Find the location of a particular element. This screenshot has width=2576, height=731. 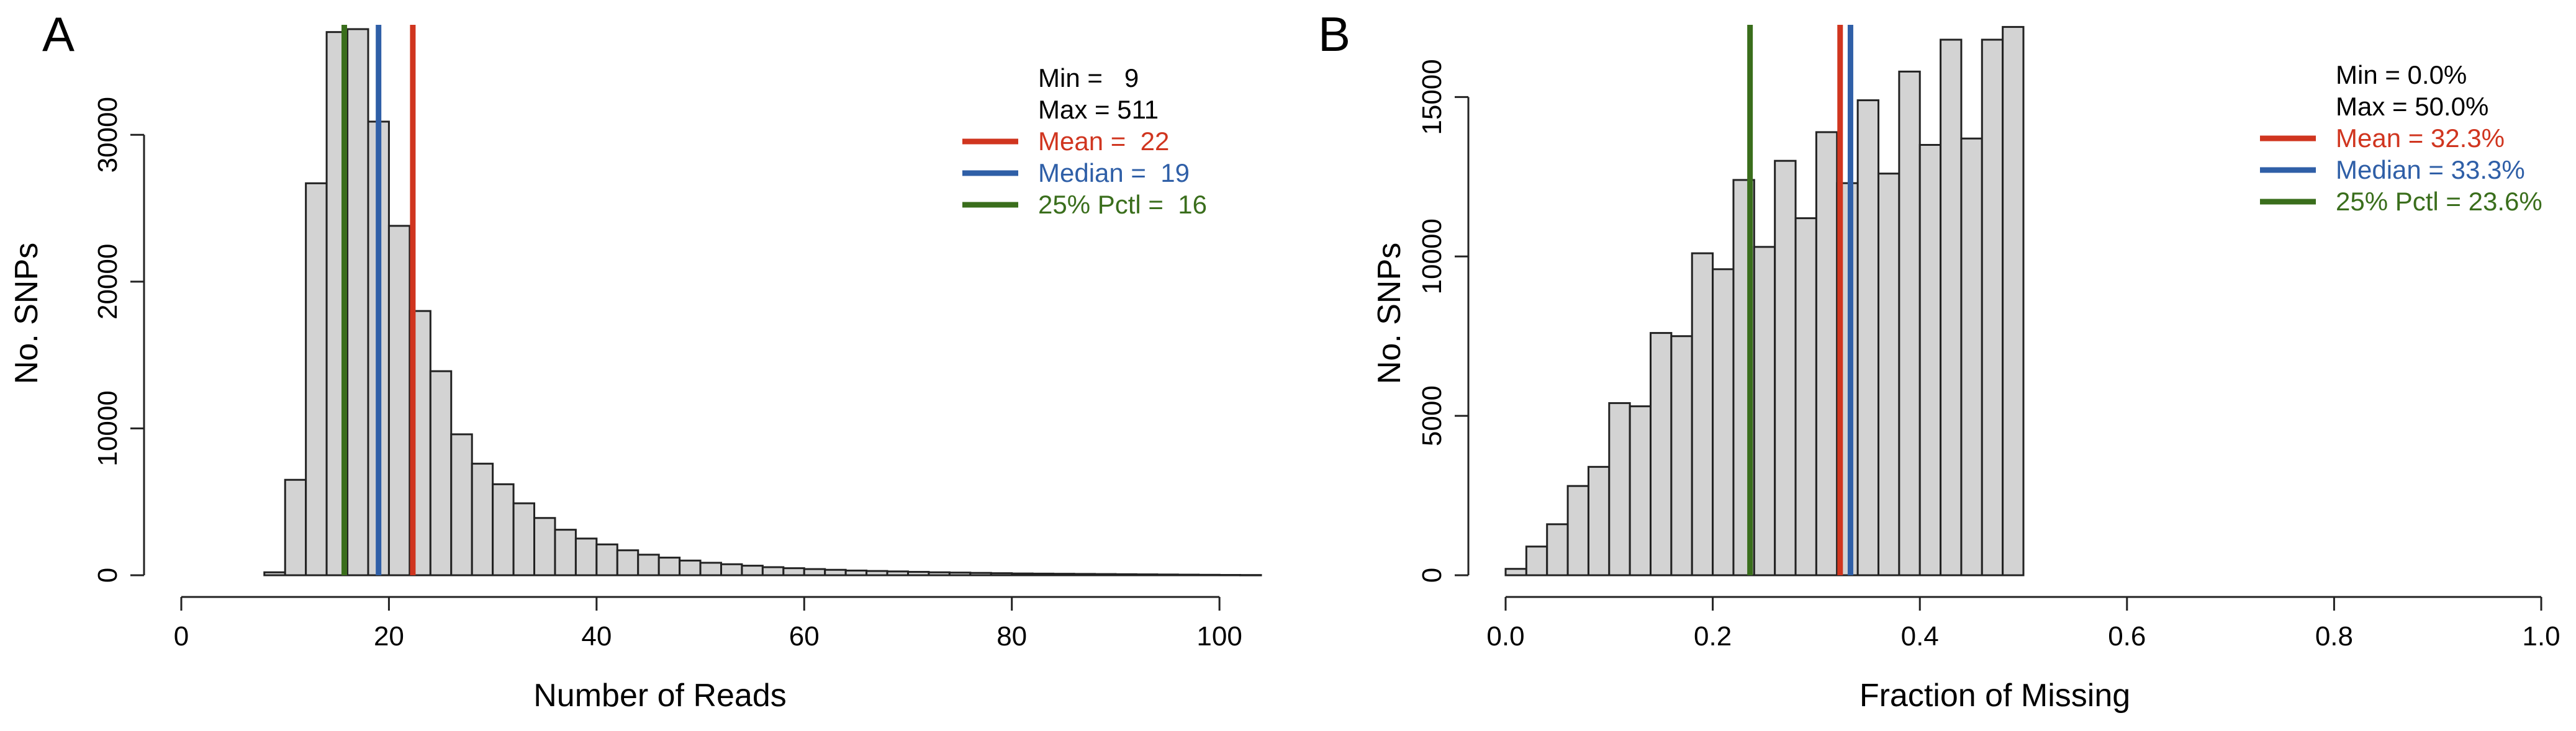

legend-entry: Min = 0.0% is located at coordinates (2401, 74).